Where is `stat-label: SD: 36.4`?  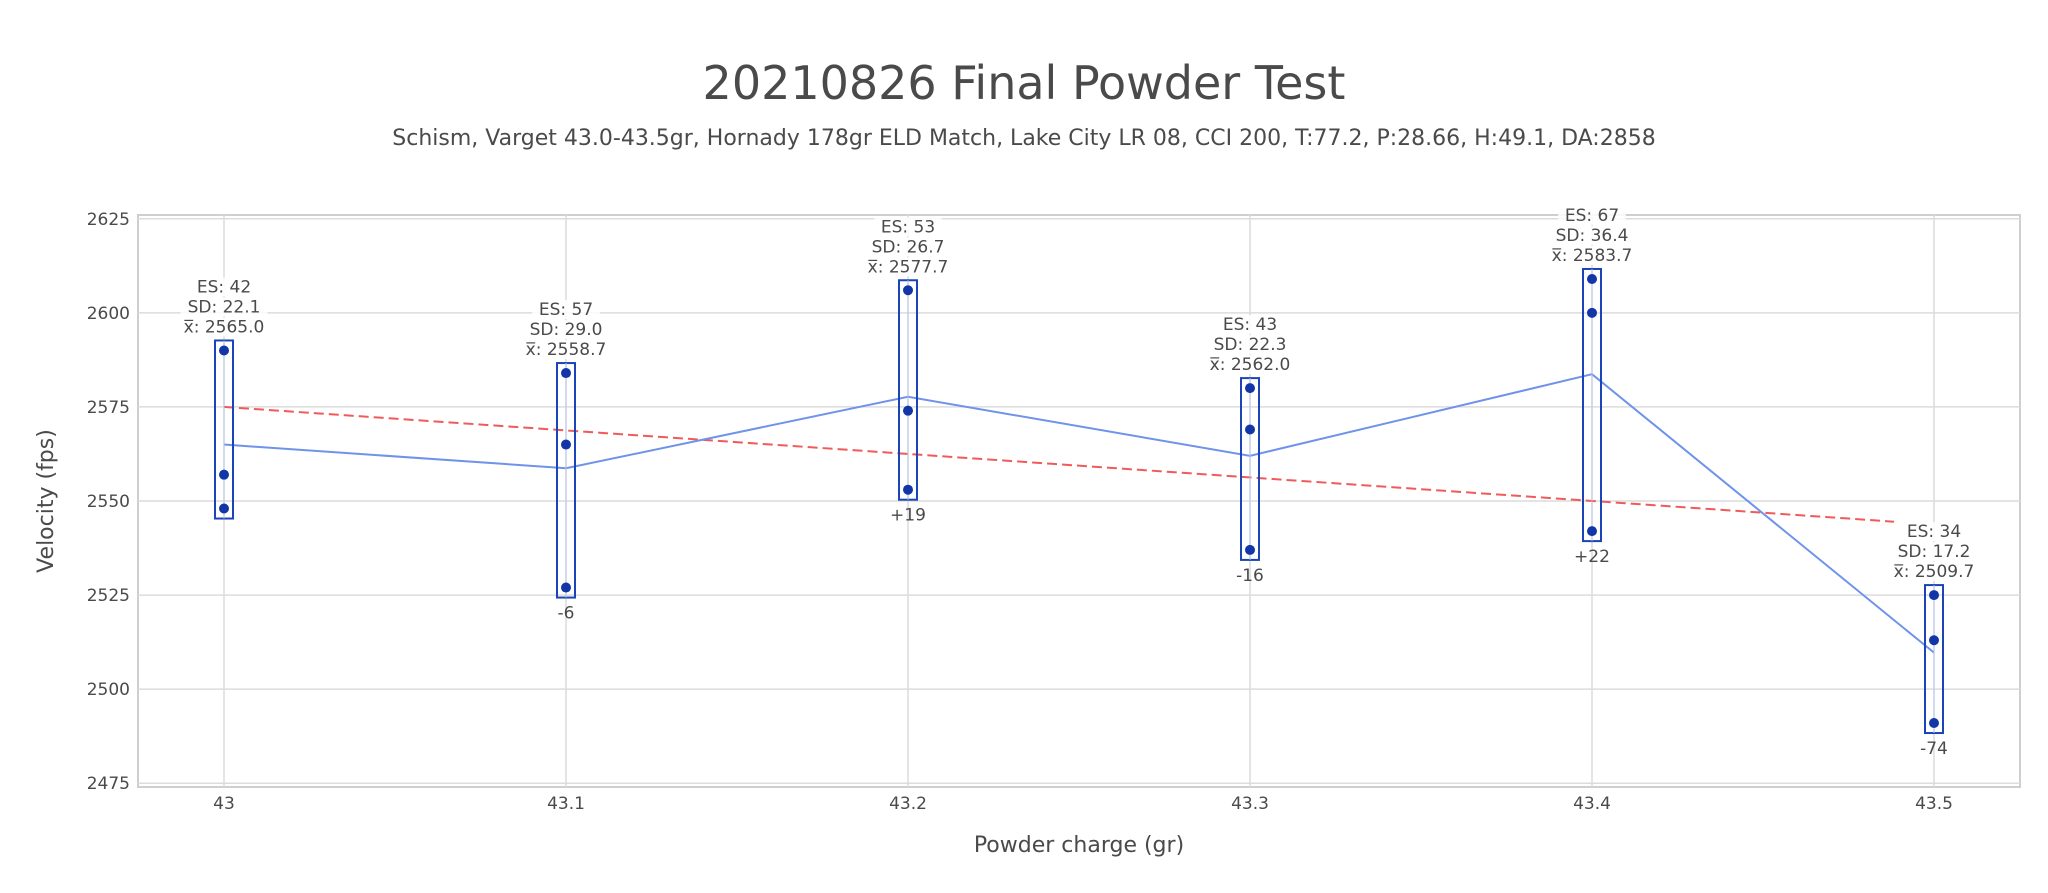 stat-label: SD: 36.4 is located at coordinates (1592, 236).